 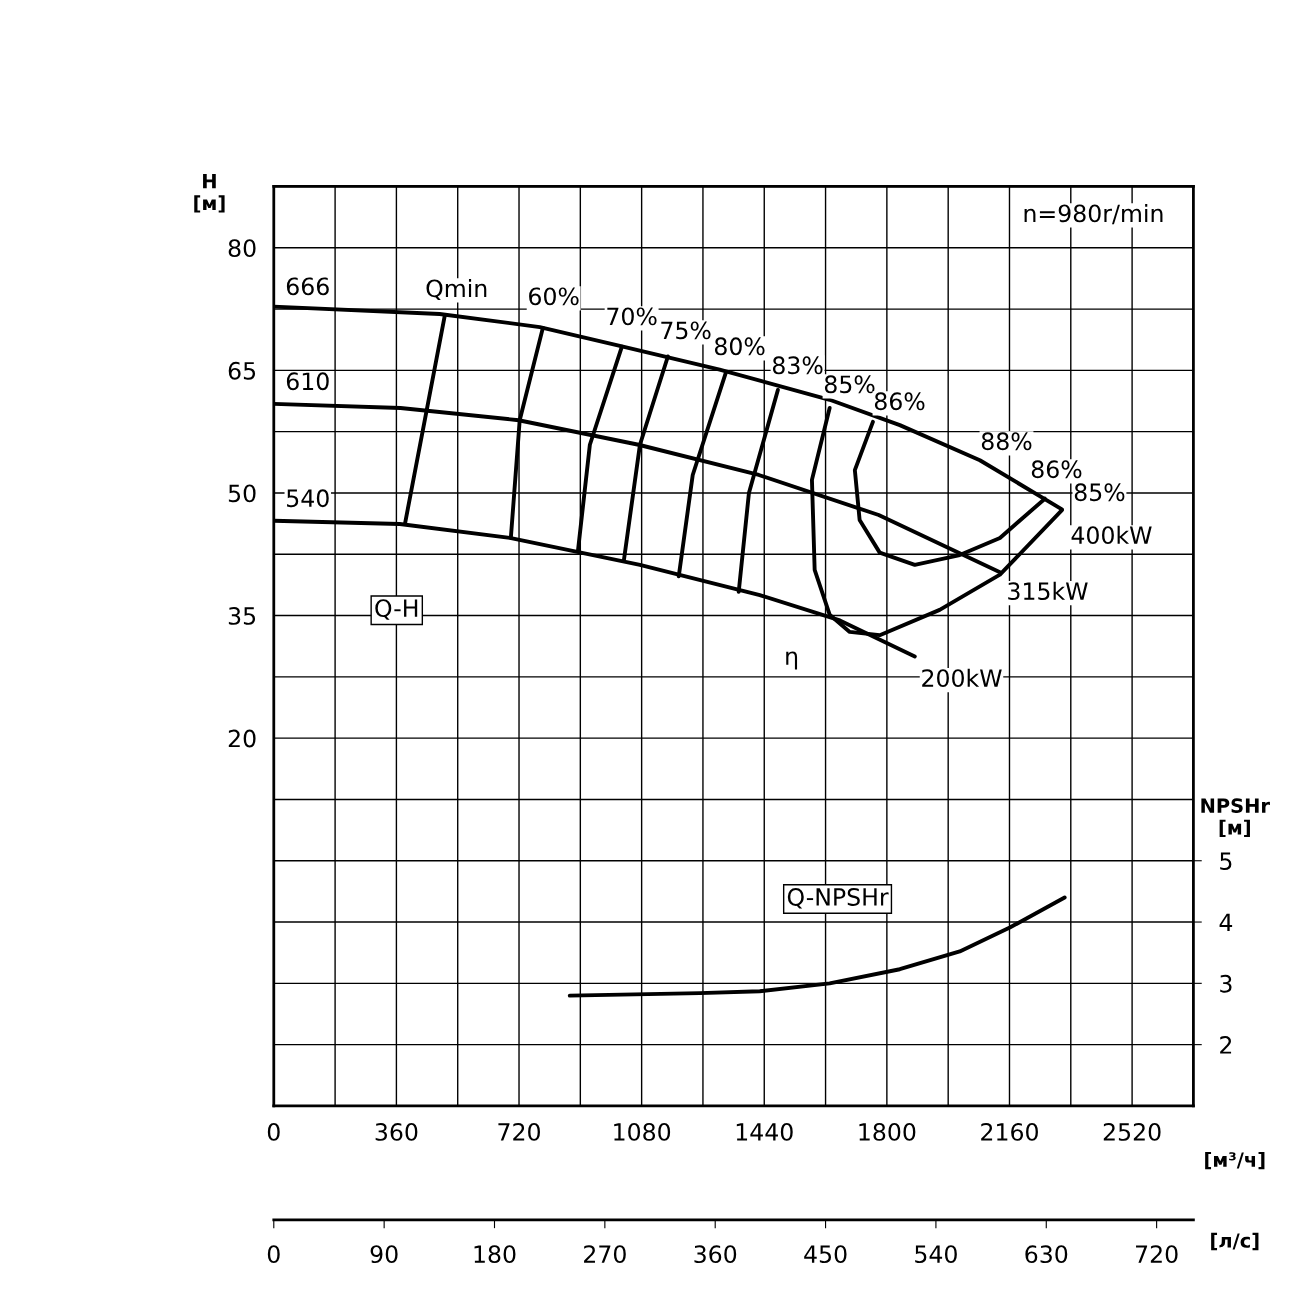 I want to click on y2-tick-label: 2, so click(x=1226, y=1045).